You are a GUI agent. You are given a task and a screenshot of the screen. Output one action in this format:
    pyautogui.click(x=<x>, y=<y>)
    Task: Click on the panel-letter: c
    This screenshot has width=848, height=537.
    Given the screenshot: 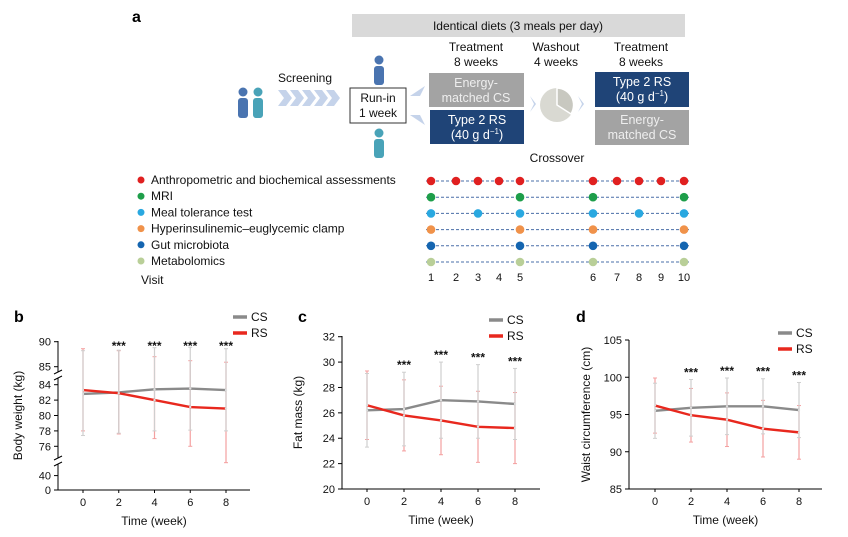 What is the action you would take?
    pyautogui.click(x=302, y=317)
    